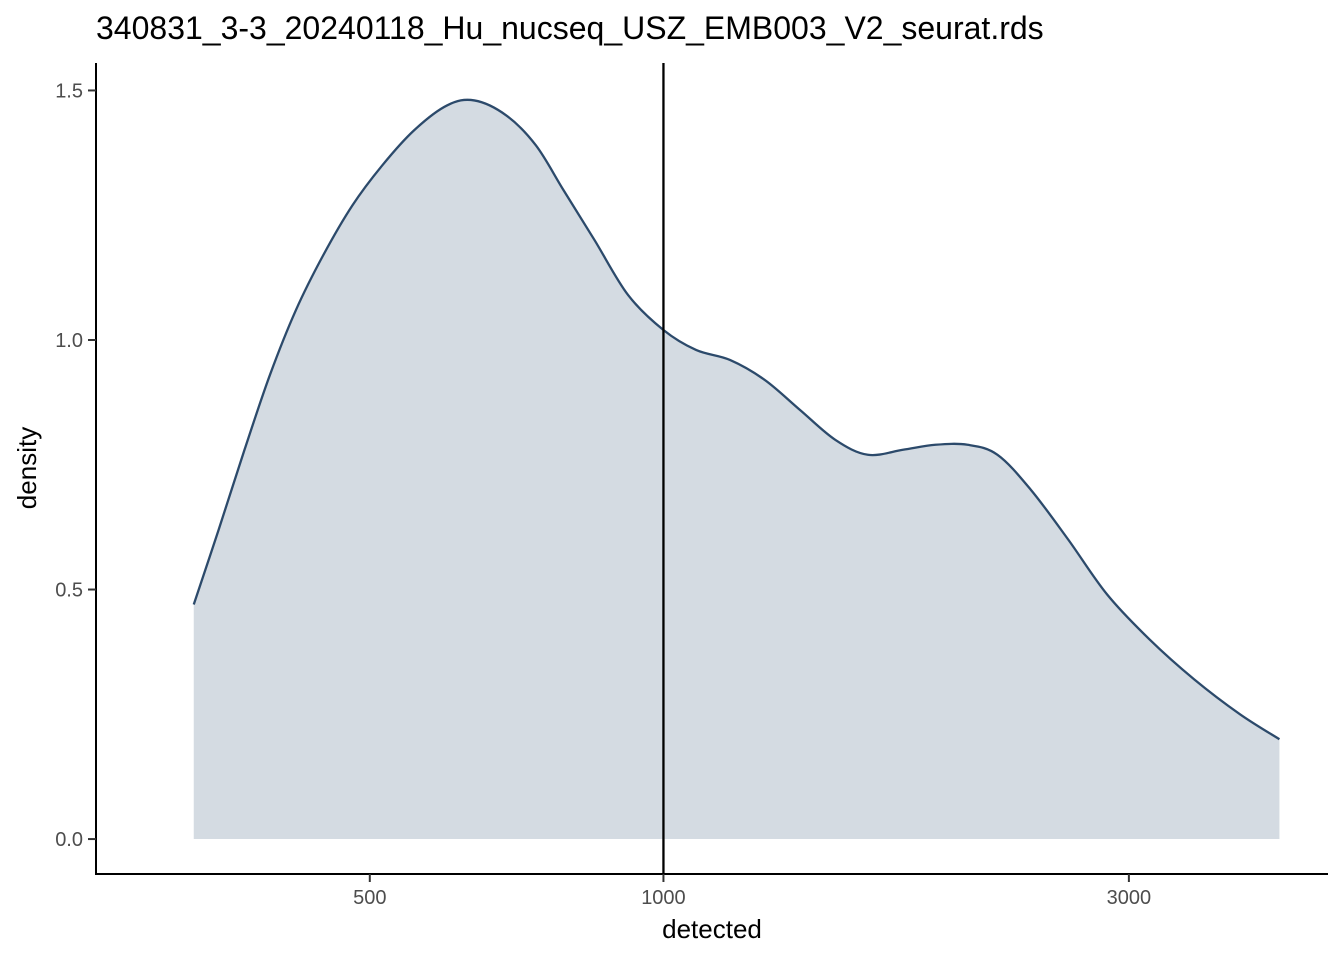 The image size is (1344, 960). I want to click on y-tick-label: 0.5, so click(69, 591).